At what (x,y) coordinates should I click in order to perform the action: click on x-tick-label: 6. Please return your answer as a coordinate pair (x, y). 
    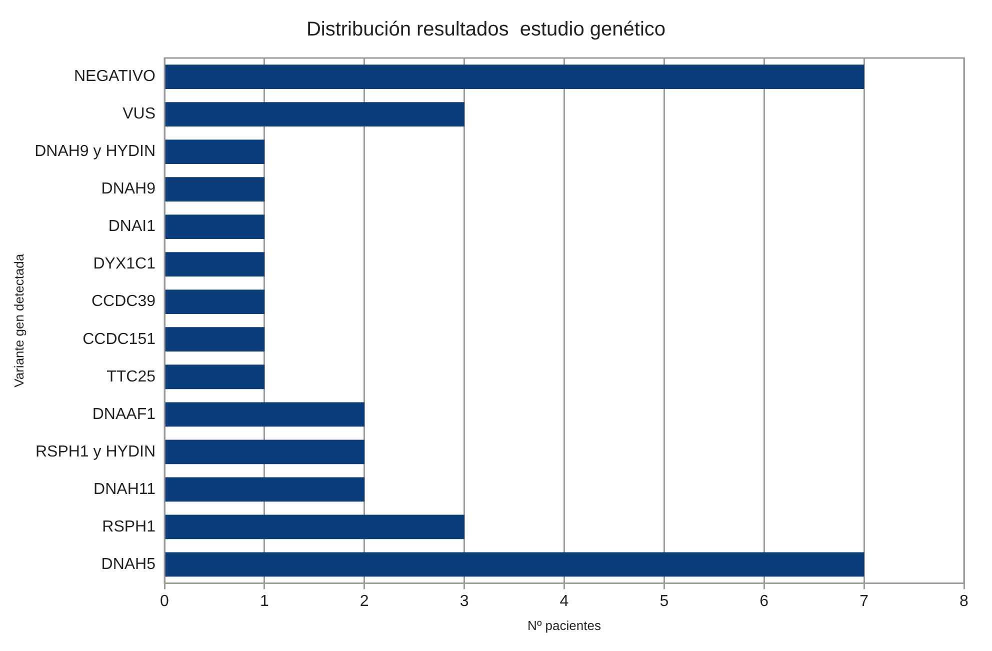
    Looking at the image, I should click on (764, 601).